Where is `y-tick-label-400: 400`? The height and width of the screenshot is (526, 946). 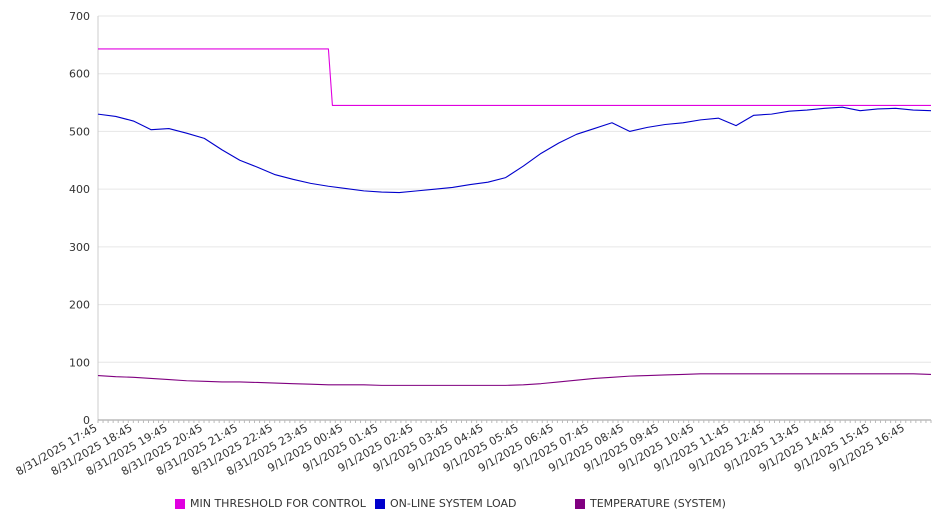
y-tick-label-400: 400 is located at coordinates (79, 189).